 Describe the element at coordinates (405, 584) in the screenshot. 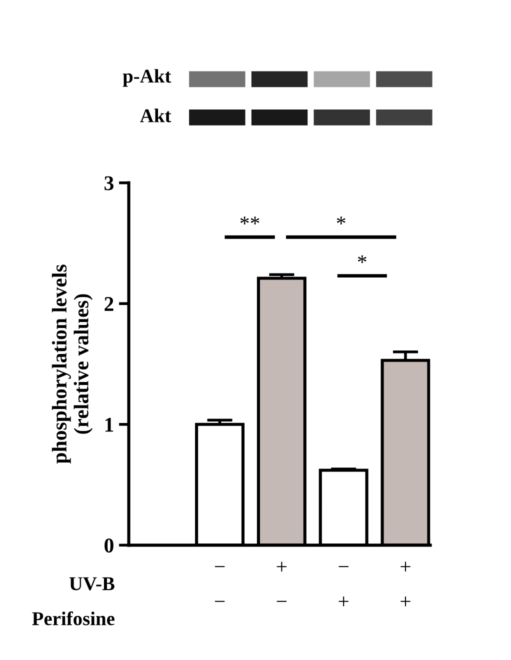

I see `category-label: + +` at that location.